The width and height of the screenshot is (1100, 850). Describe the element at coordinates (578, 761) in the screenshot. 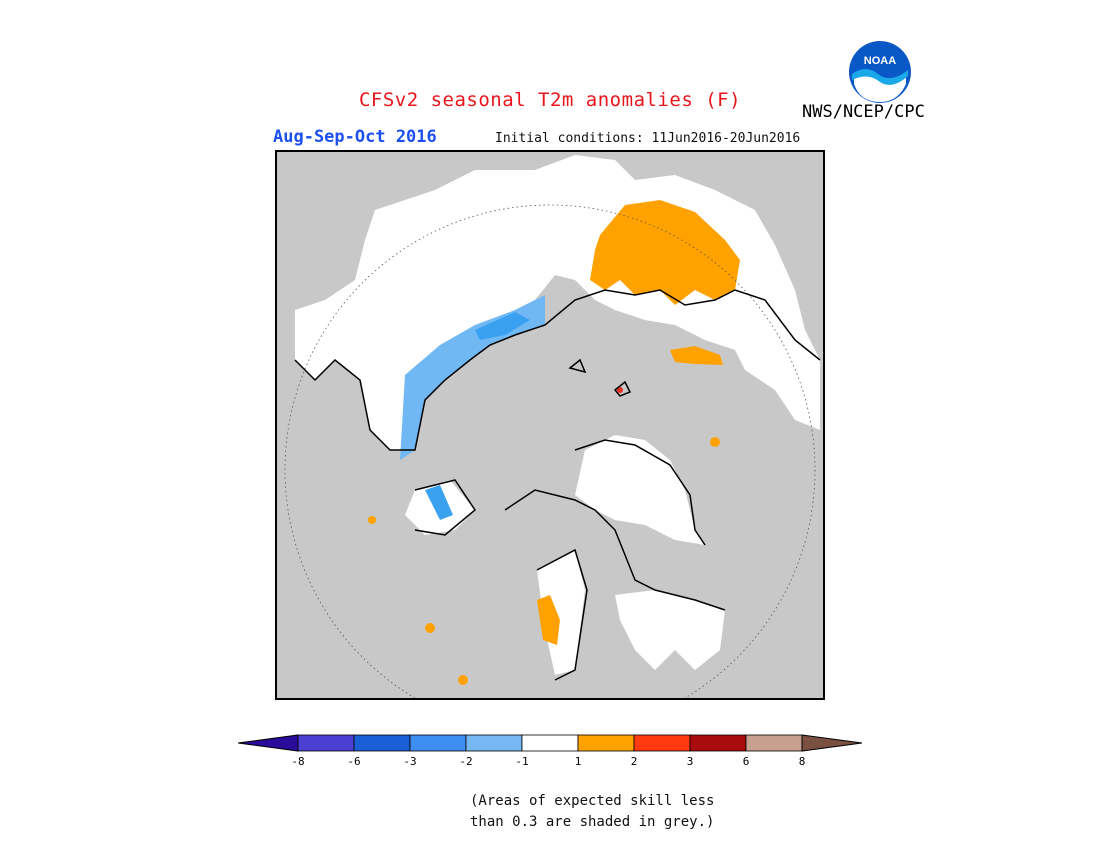

I see `colorbar-tick-label: 1` at that location.